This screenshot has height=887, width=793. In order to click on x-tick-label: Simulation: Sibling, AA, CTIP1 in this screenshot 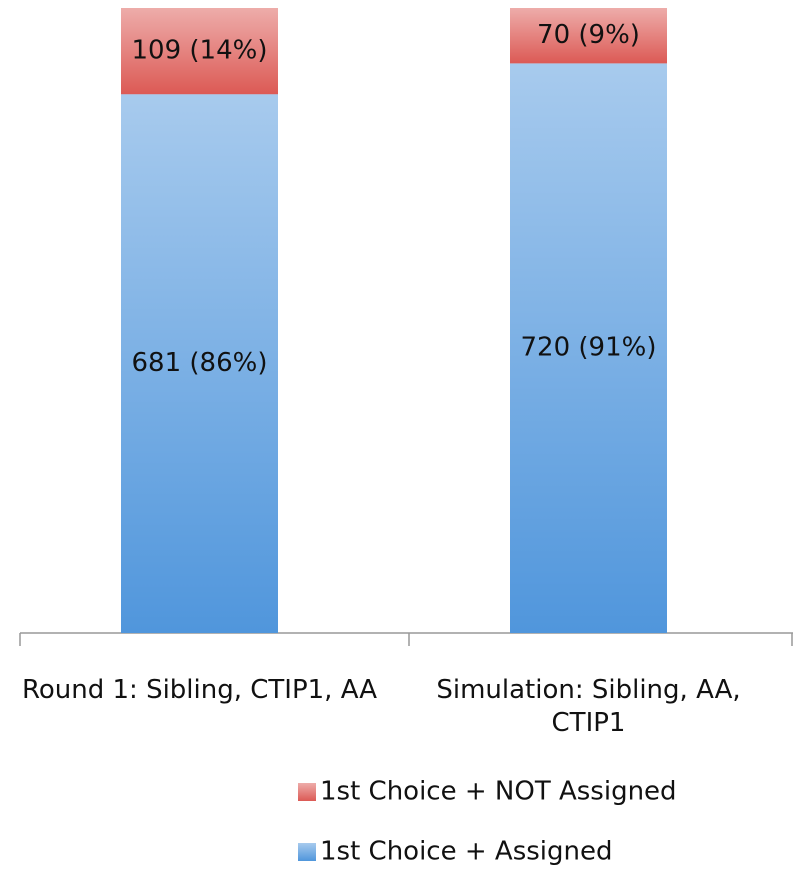, I will do `click(588, 706)`.